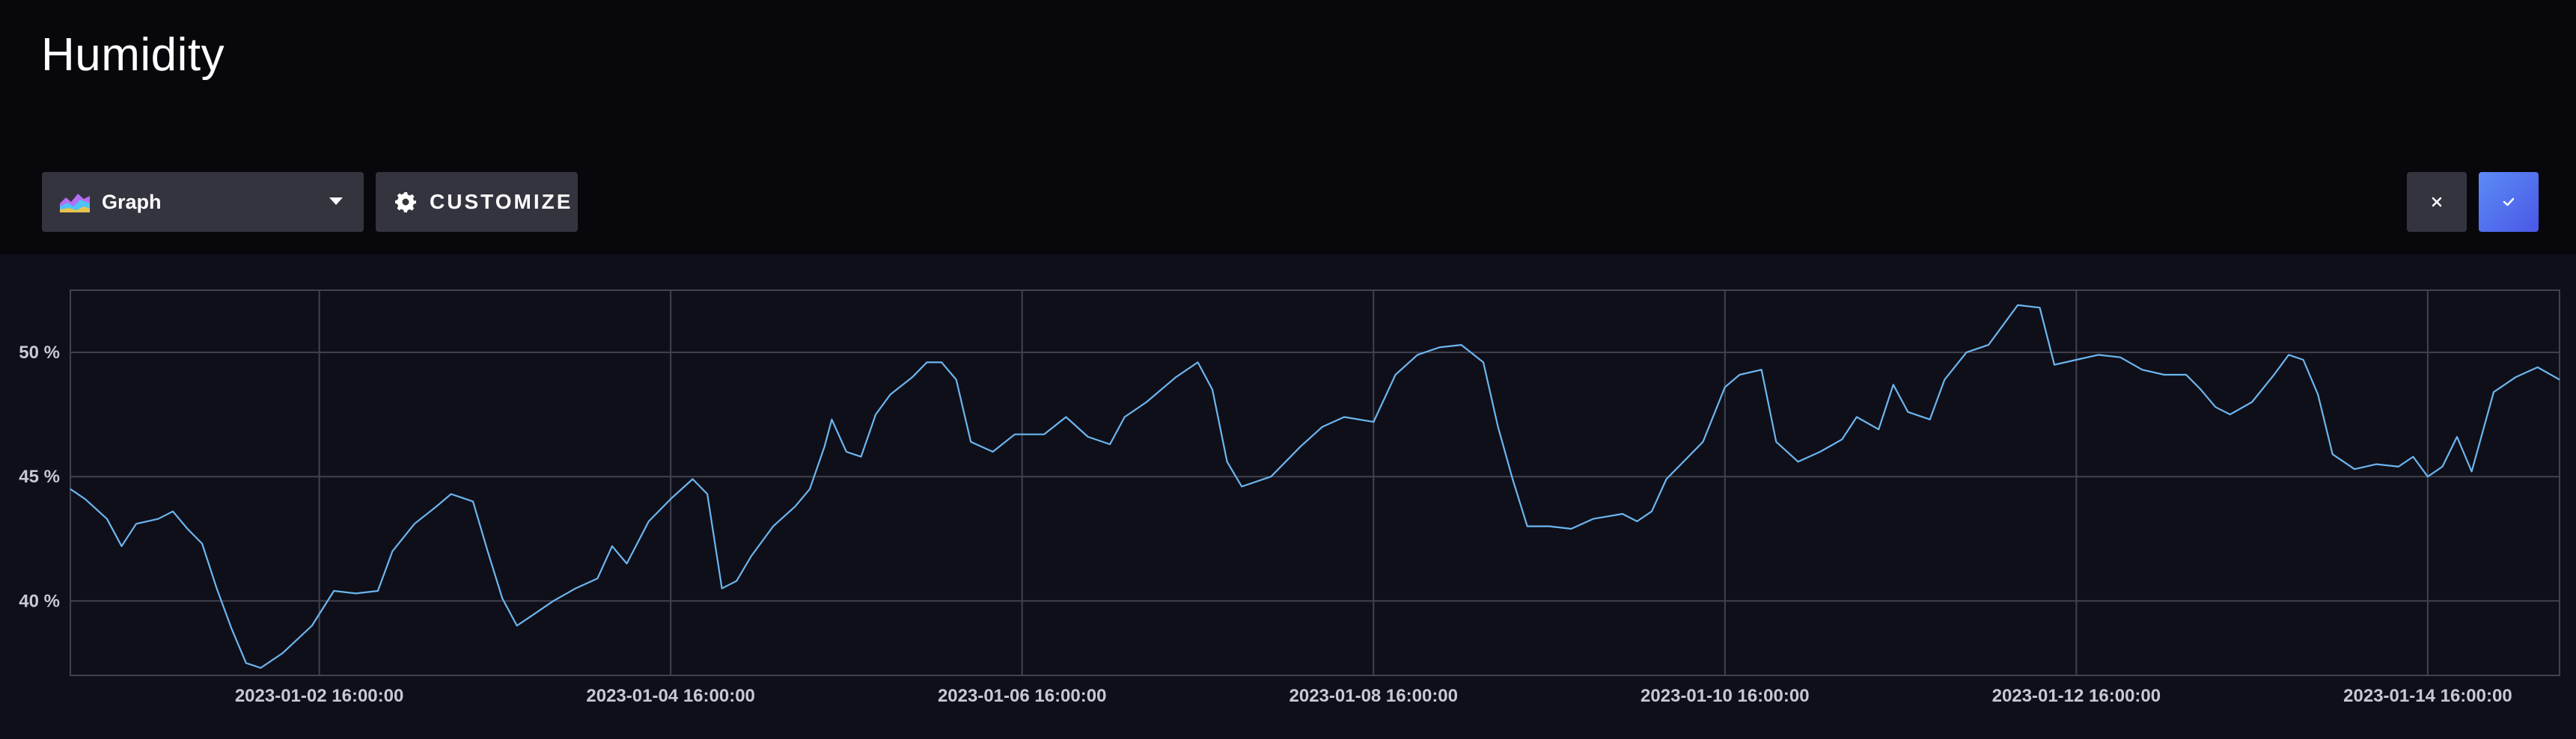 This screenshot has height=739, width=2576. I want to click on x-tick-label: 2023-01-10 16:00:00, so click(1725, 696).